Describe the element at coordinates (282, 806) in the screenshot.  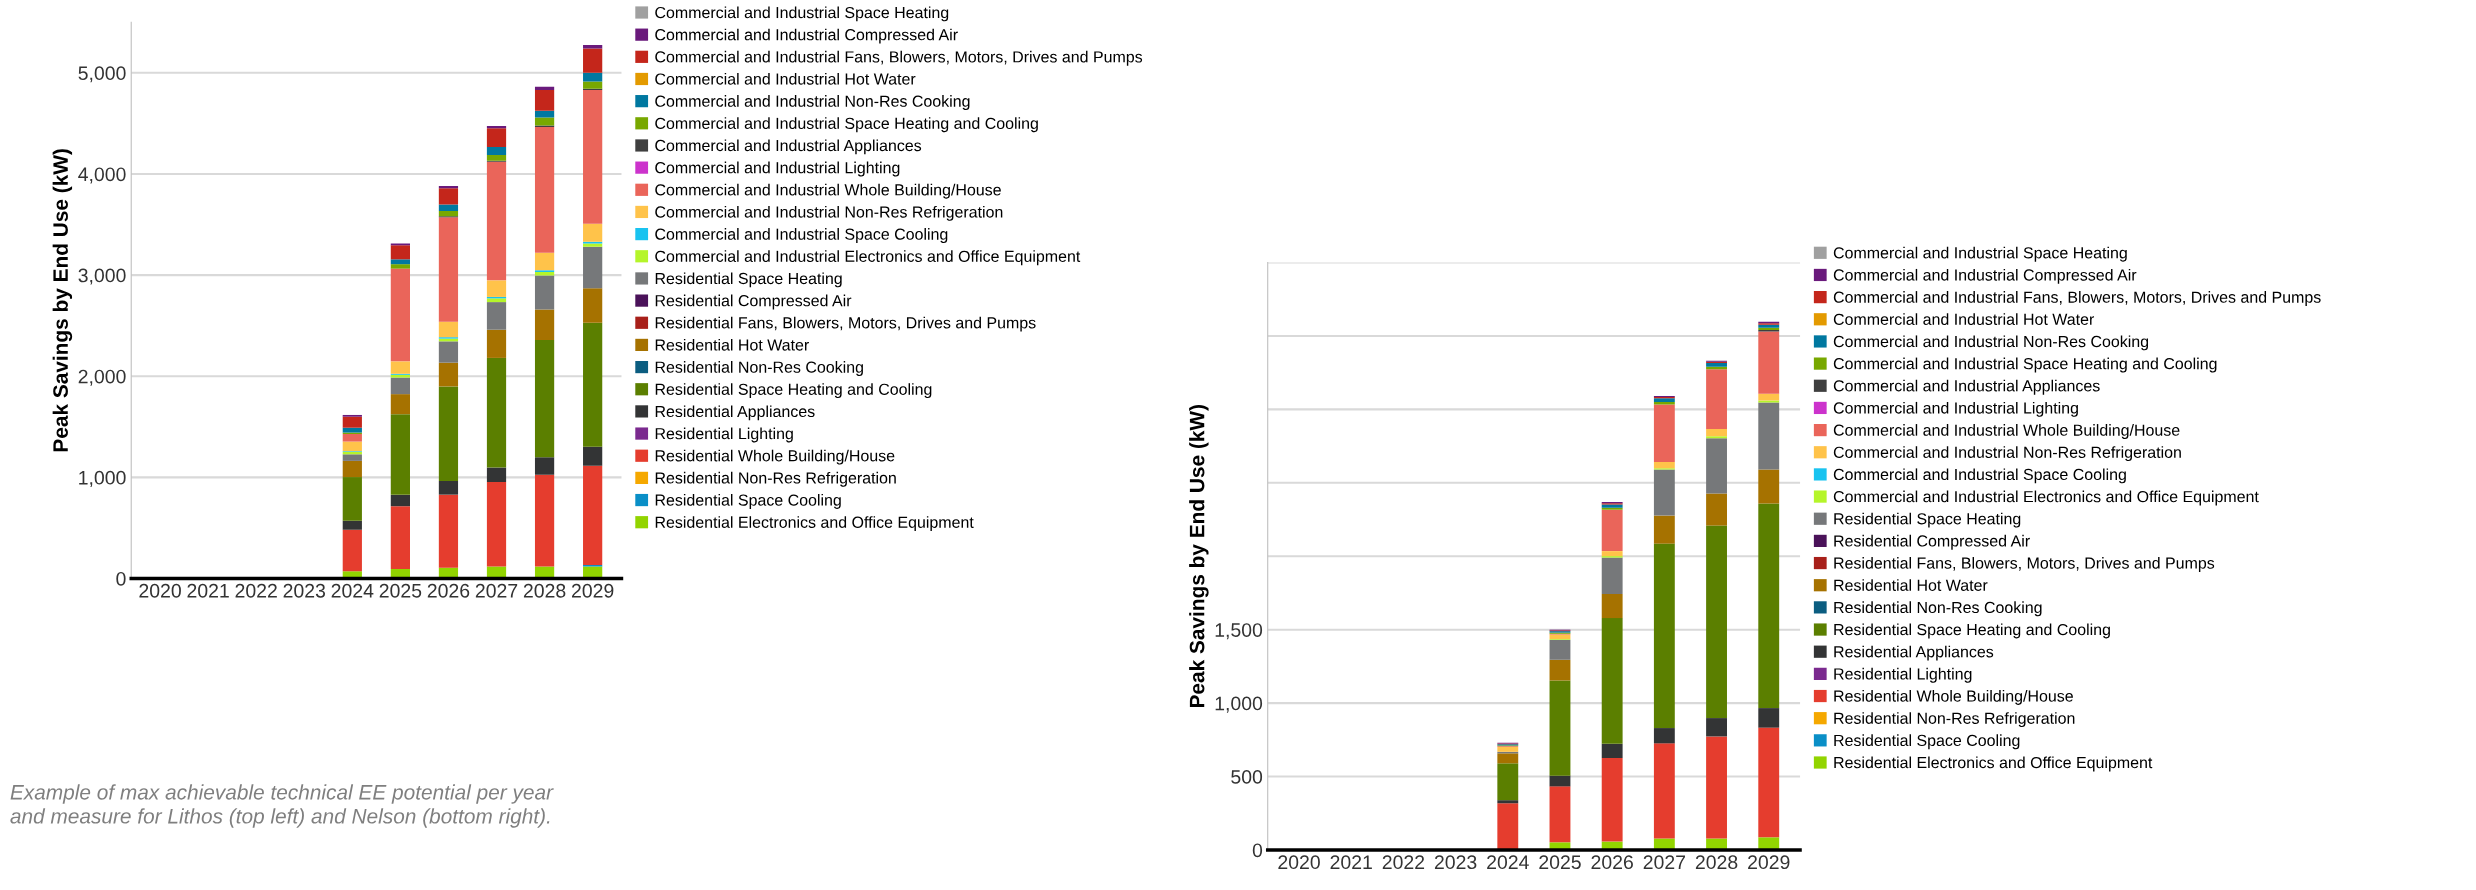
I see `text: Example of max achievable technical EE potential per year and measure for Lithos (top left) and Nelson (bottom right).` at that location.